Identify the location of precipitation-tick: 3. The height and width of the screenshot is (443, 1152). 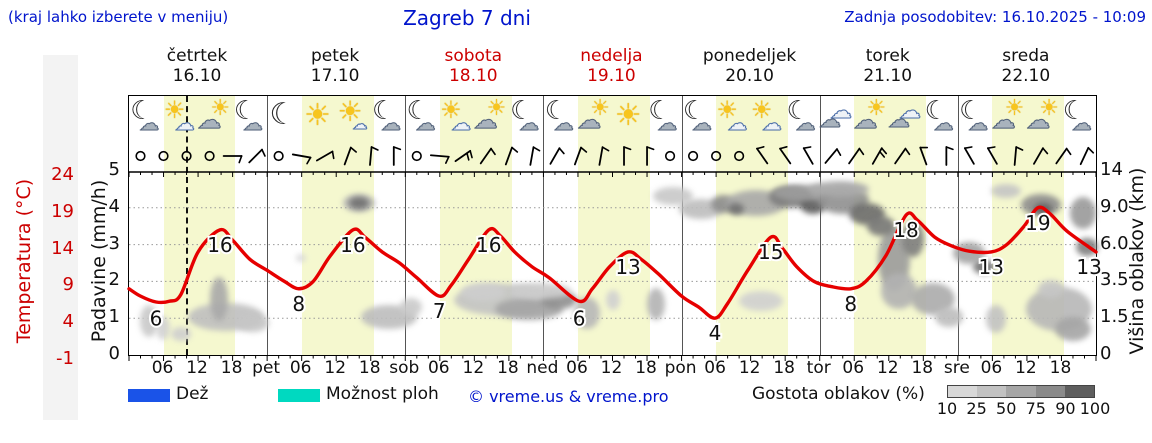
(114, 243).